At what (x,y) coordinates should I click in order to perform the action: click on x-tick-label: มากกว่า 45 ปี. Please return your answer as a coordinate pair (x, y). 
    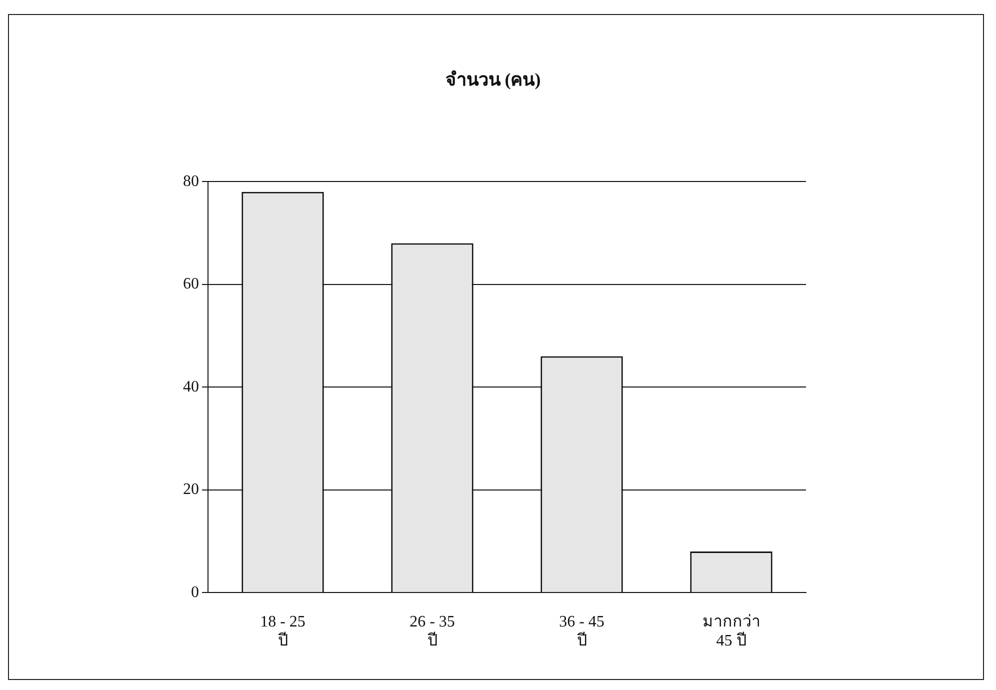
    Looking at the image, I should click on (731, 631).